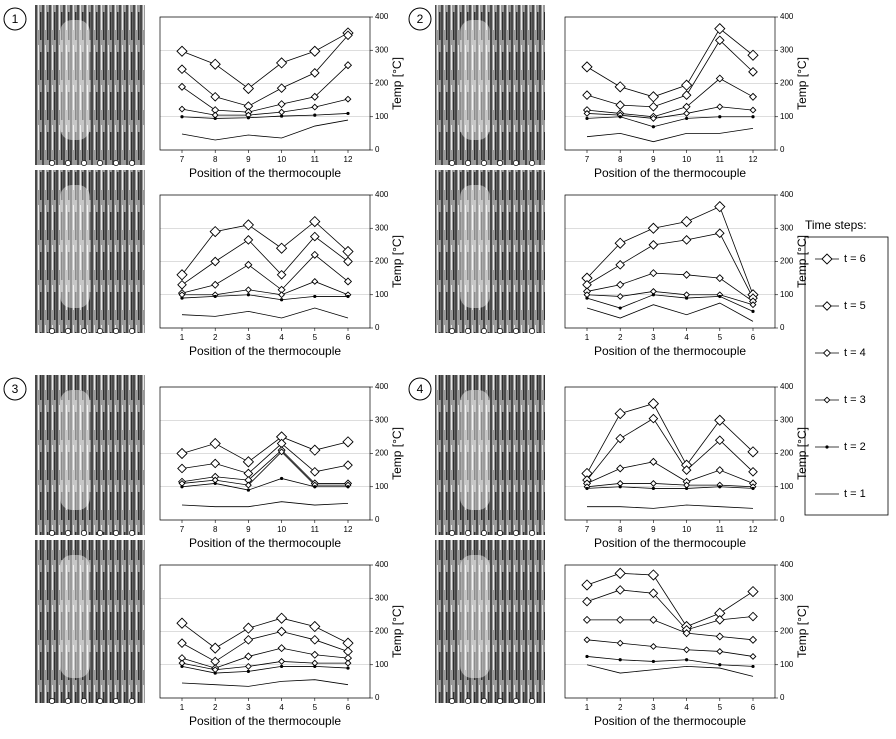 This screenshot has width=896, height=739. What do you see at coordinates (15, 19) in the screenshot?
I see `panel-label: 1` at bounding box center [15, 19].